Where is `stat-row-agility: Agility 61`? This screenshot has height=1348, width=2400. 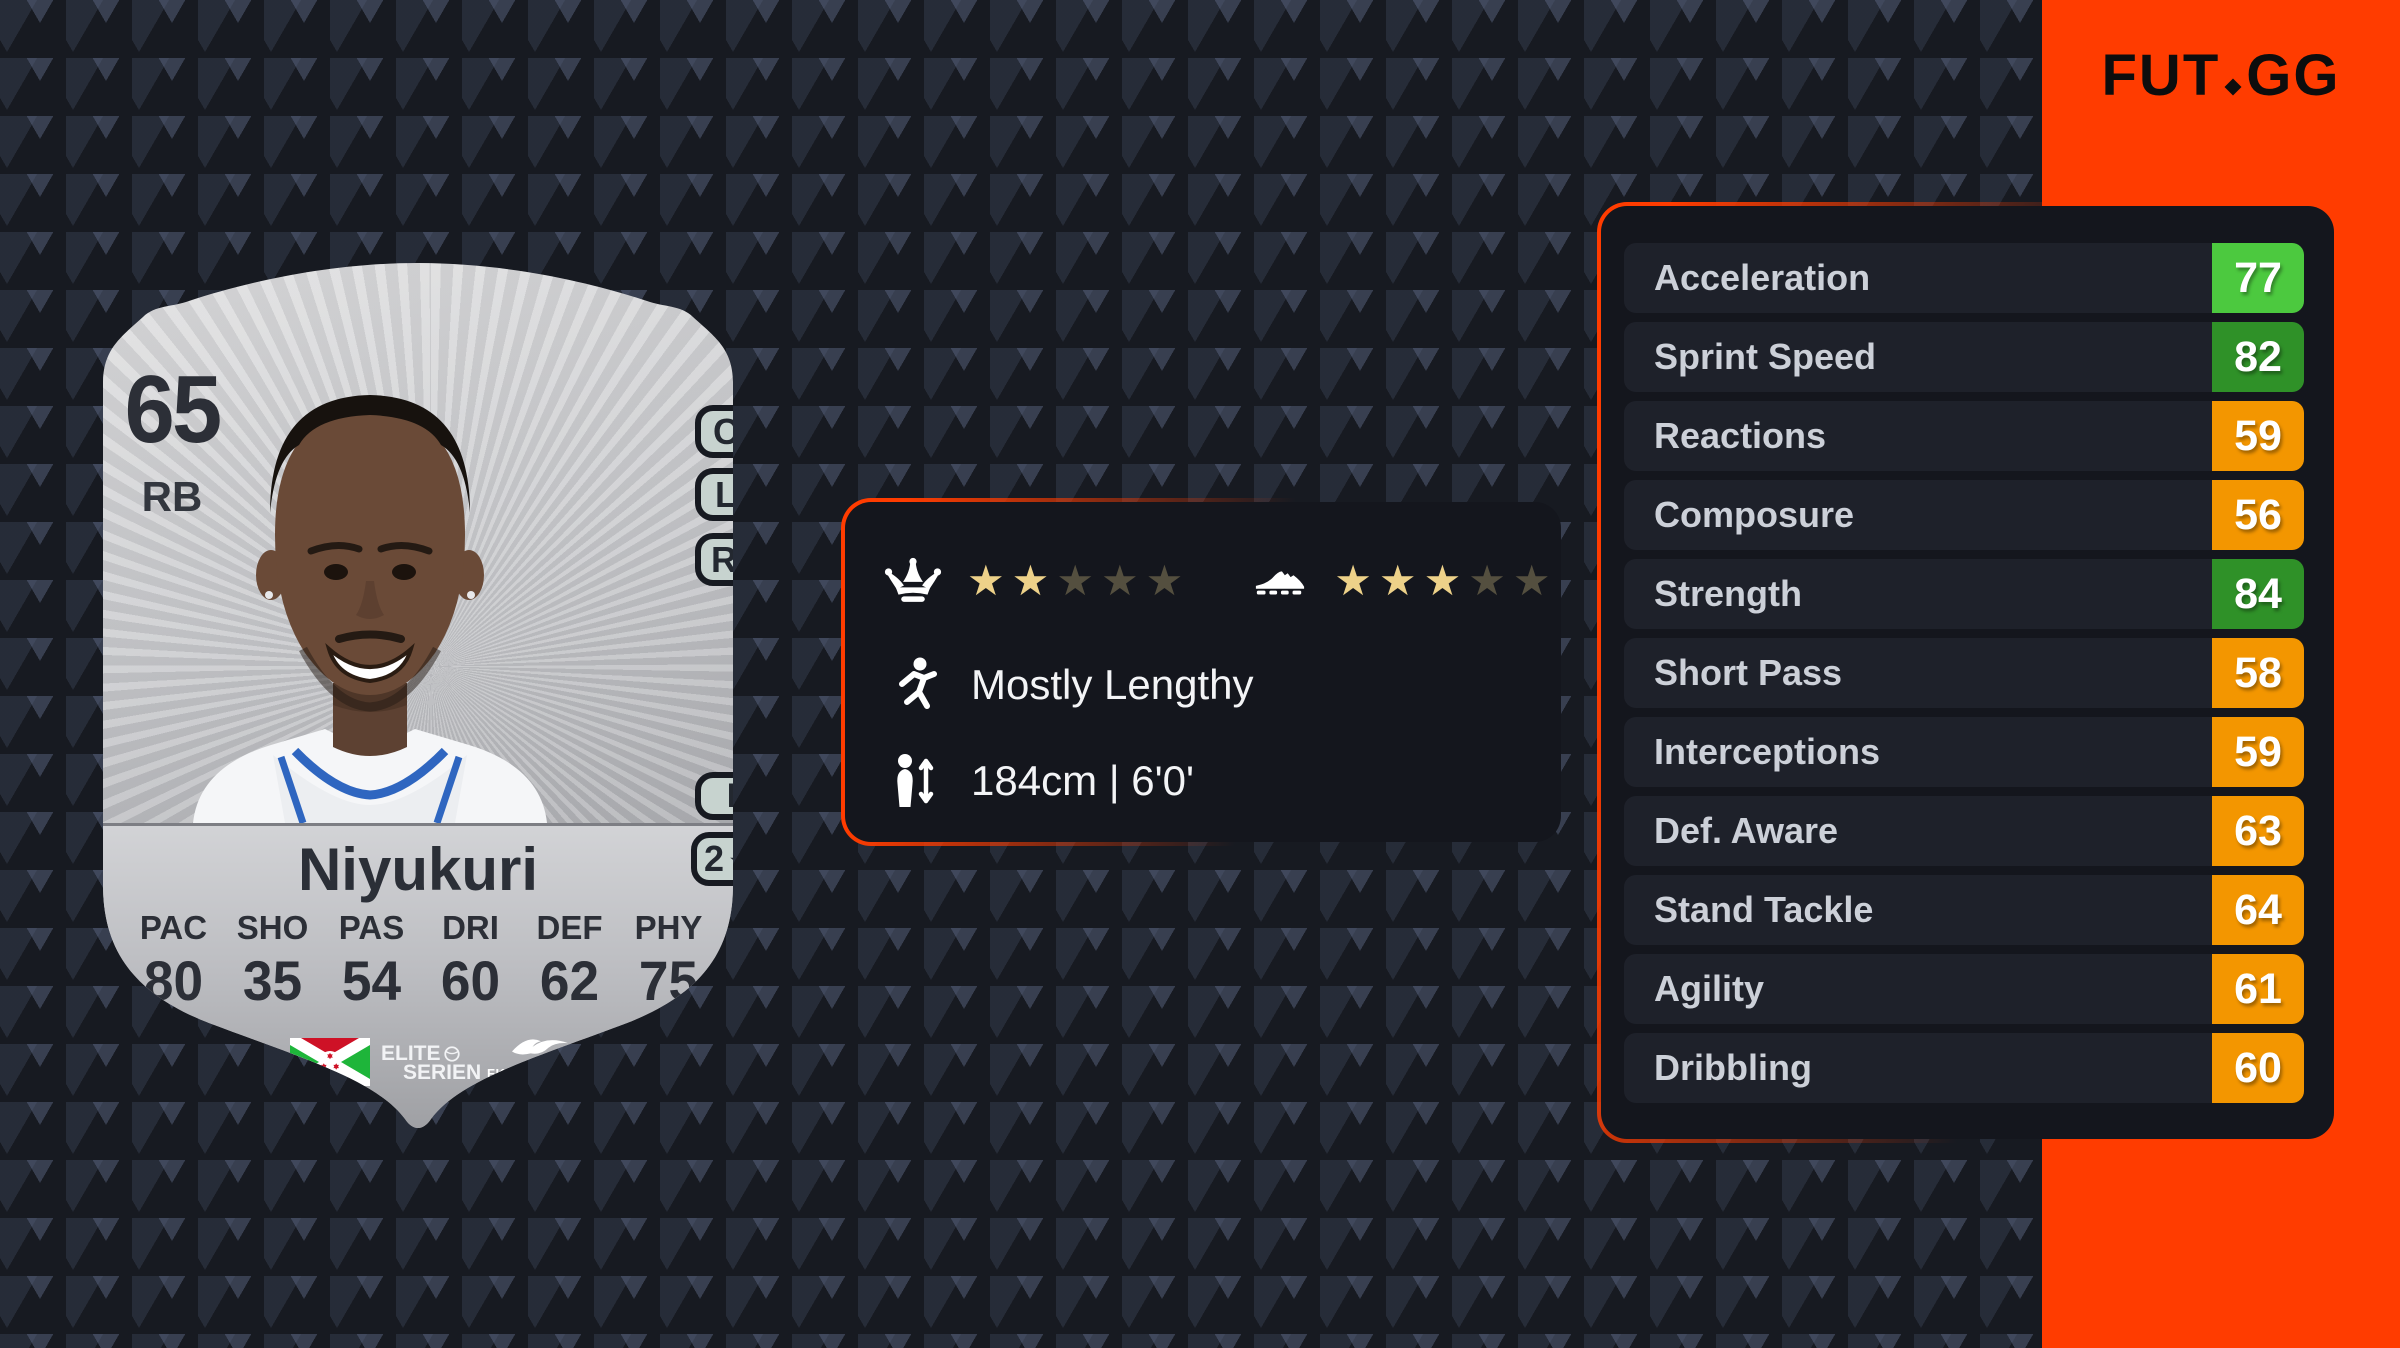 stat-row-agility: Agility 61 is located at coordinates (1964, 989).